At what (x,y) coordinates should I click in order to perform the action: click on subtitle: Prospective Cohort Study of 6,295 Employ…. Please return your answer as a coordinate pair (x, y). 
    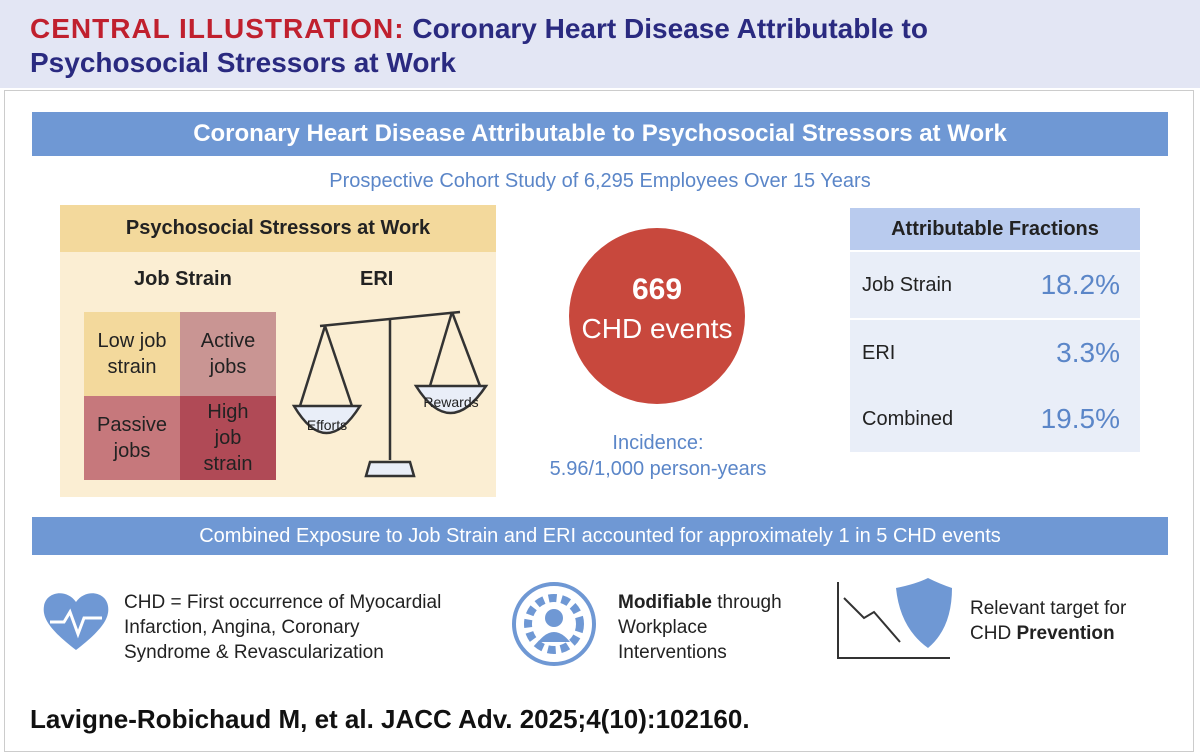
    Looking at the image, I should click on (600, 181).